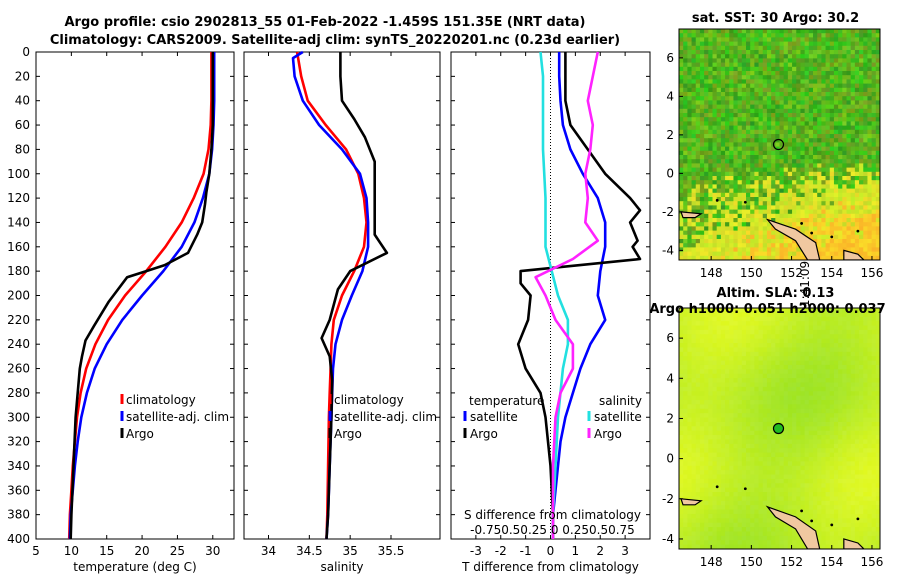 The image size is (900, 580). Describe the element at coordinates (18, 442) in the screenshot. I see `y-tick-label: 320` at that location.